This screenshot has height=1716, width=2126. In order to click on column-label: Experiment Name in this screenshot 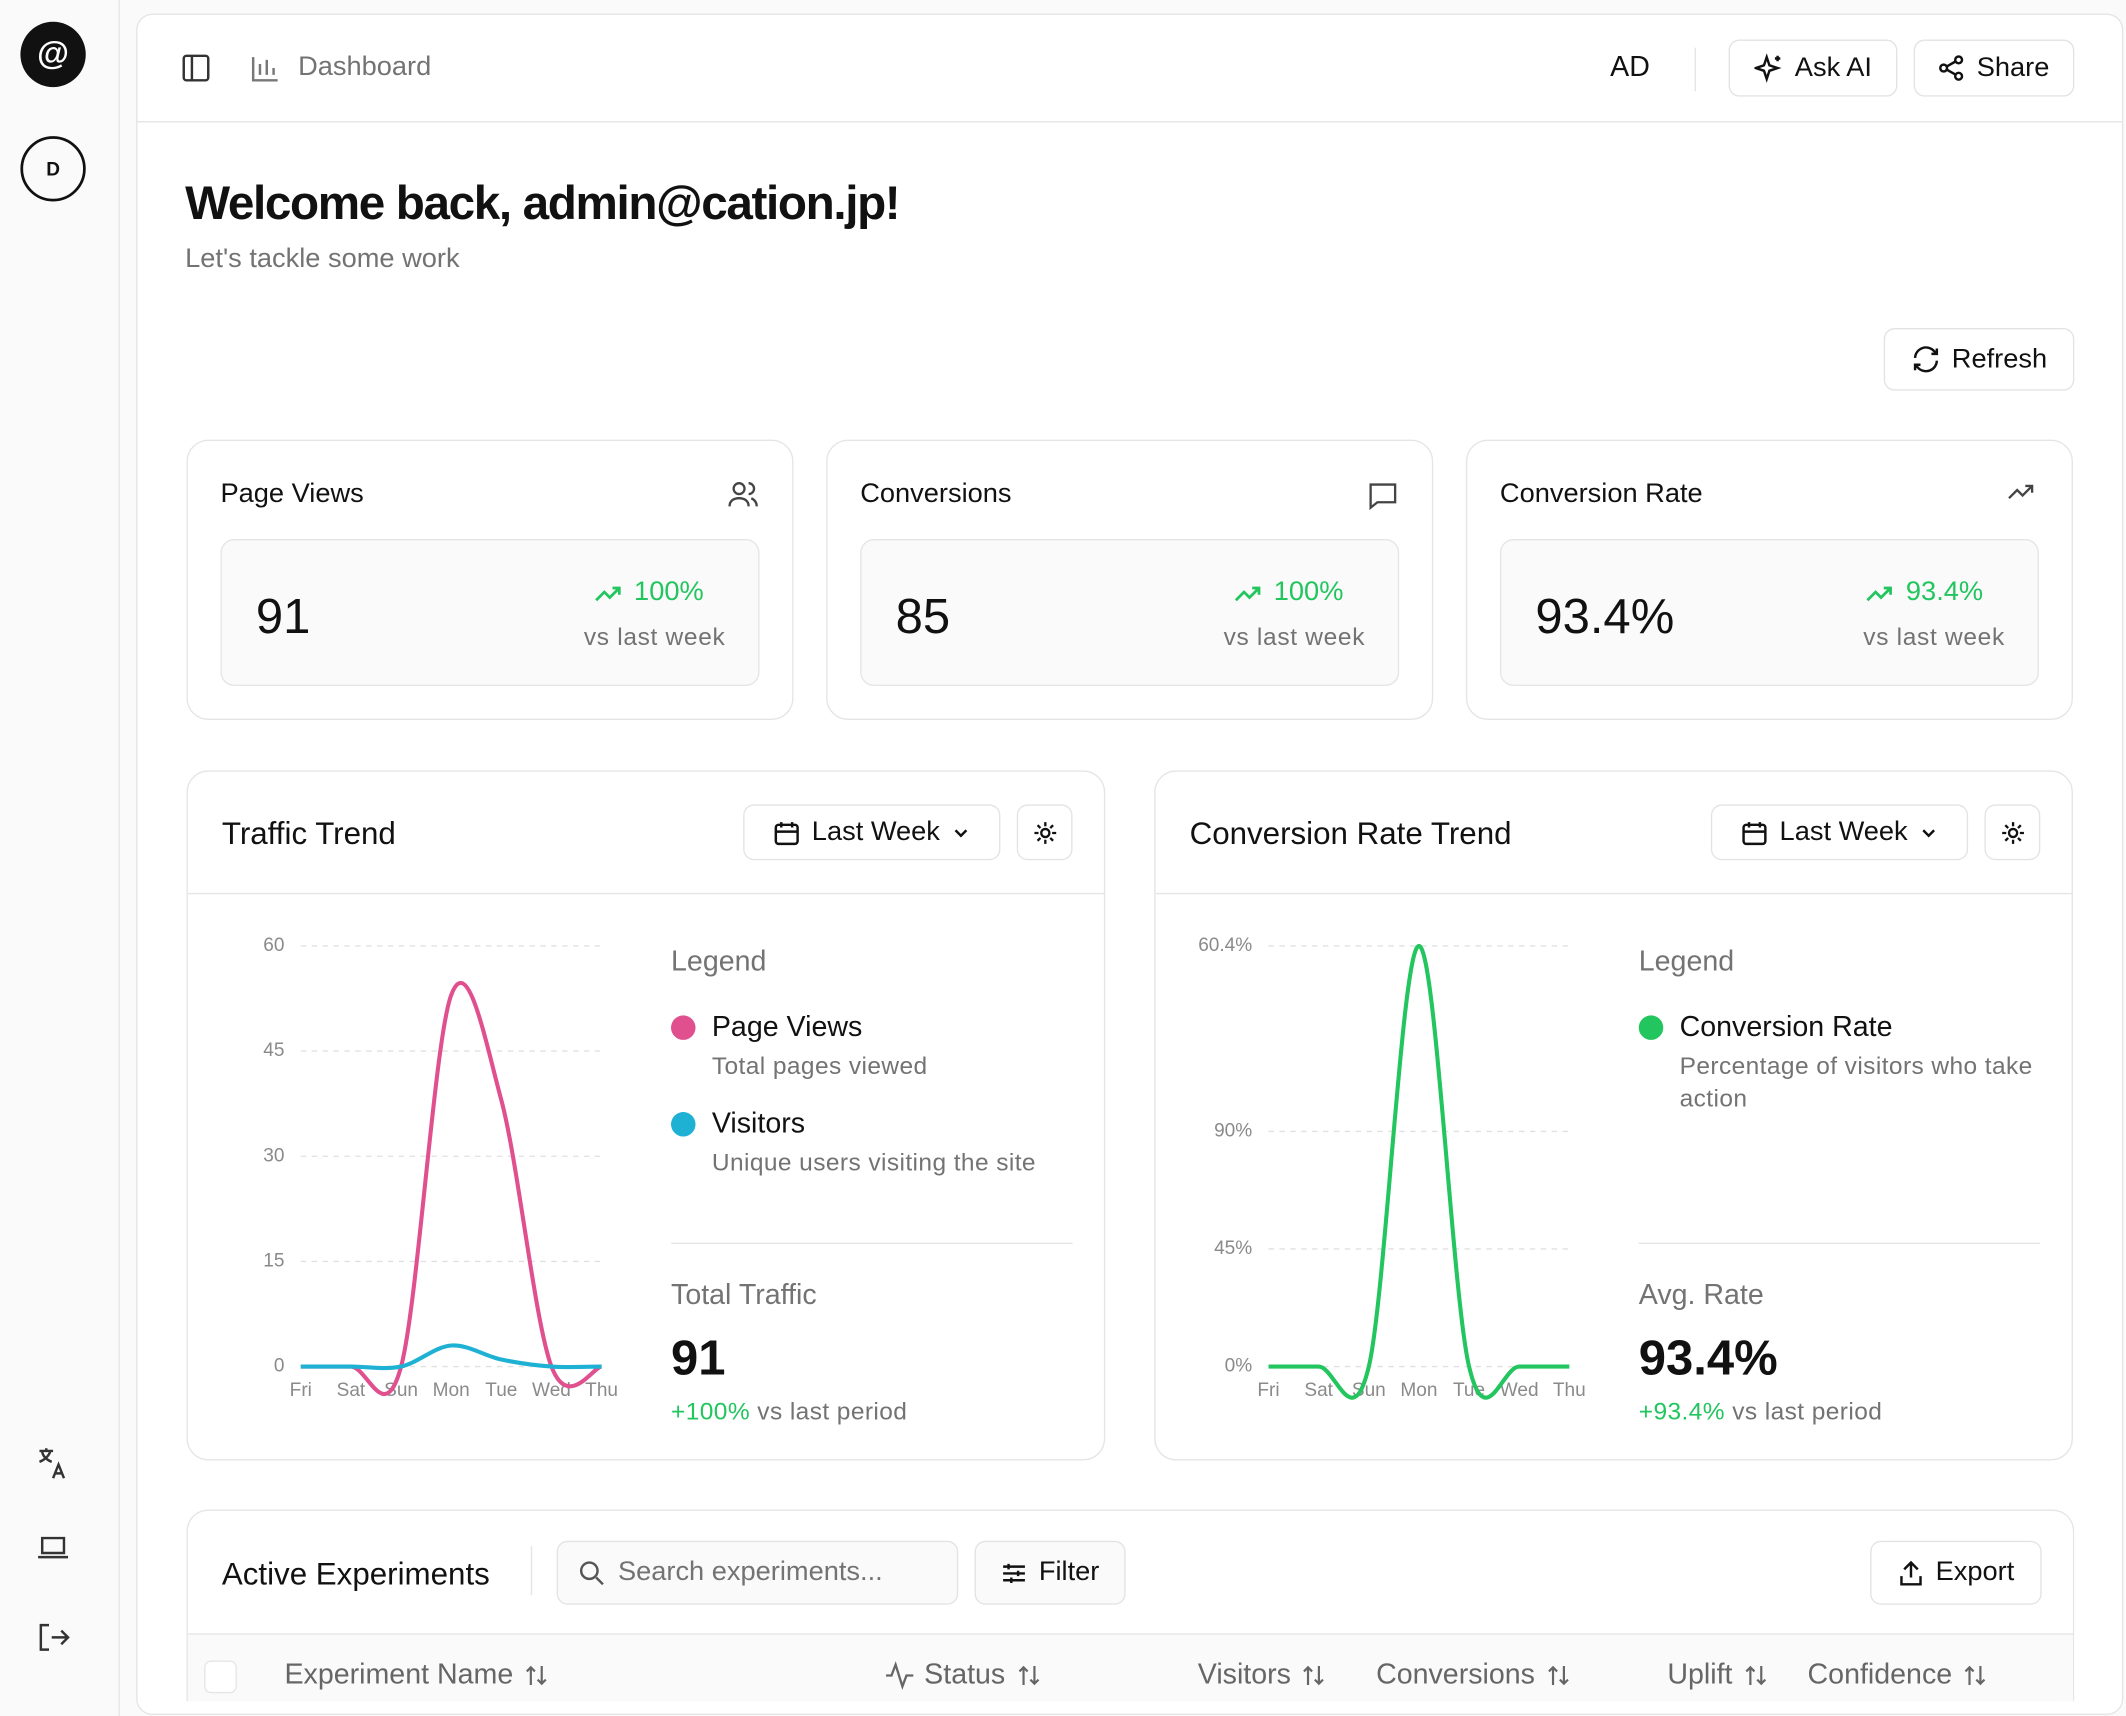, I will do `click(399, 1675)`.